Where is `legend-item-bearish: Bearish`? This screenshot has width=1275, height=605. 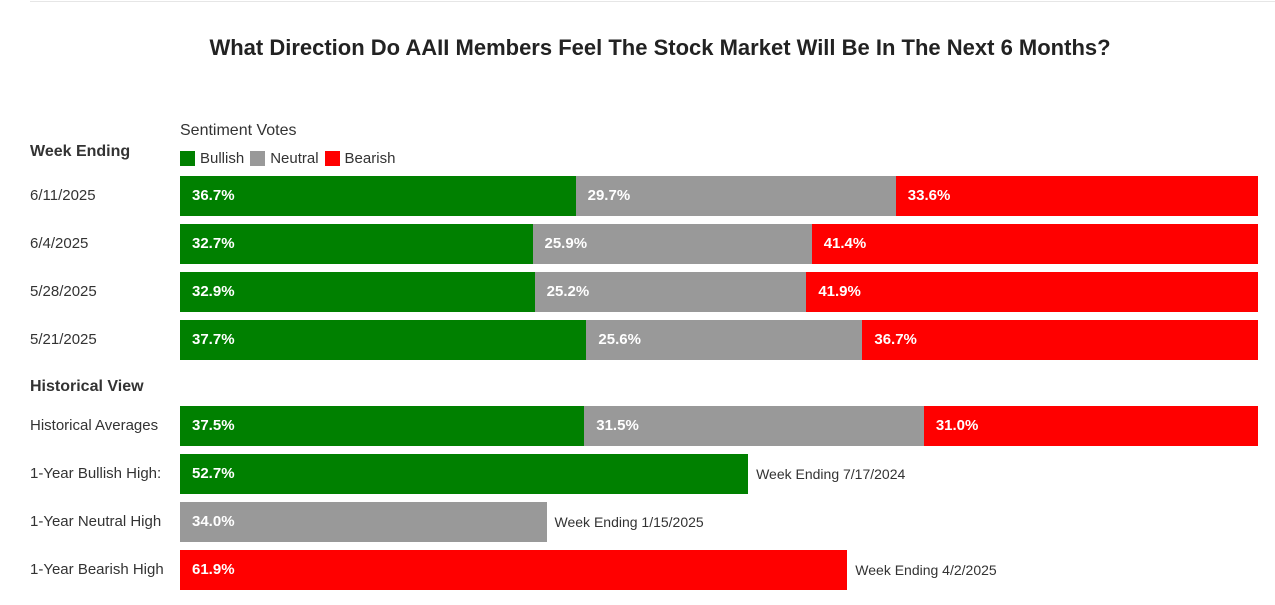 legend-item-bearish: Bearish is located at coordinates (360, 158).